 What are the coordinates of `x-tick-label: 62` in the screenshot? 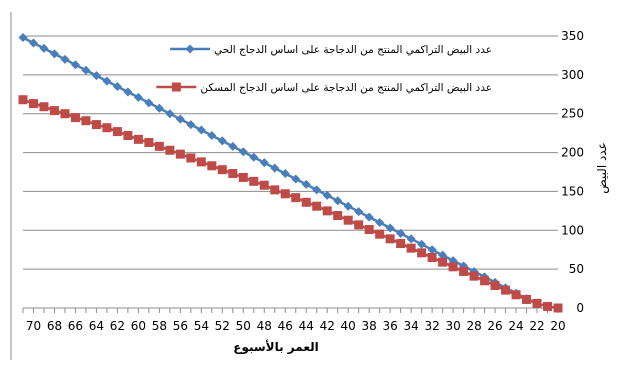 It's located at (117, 326).